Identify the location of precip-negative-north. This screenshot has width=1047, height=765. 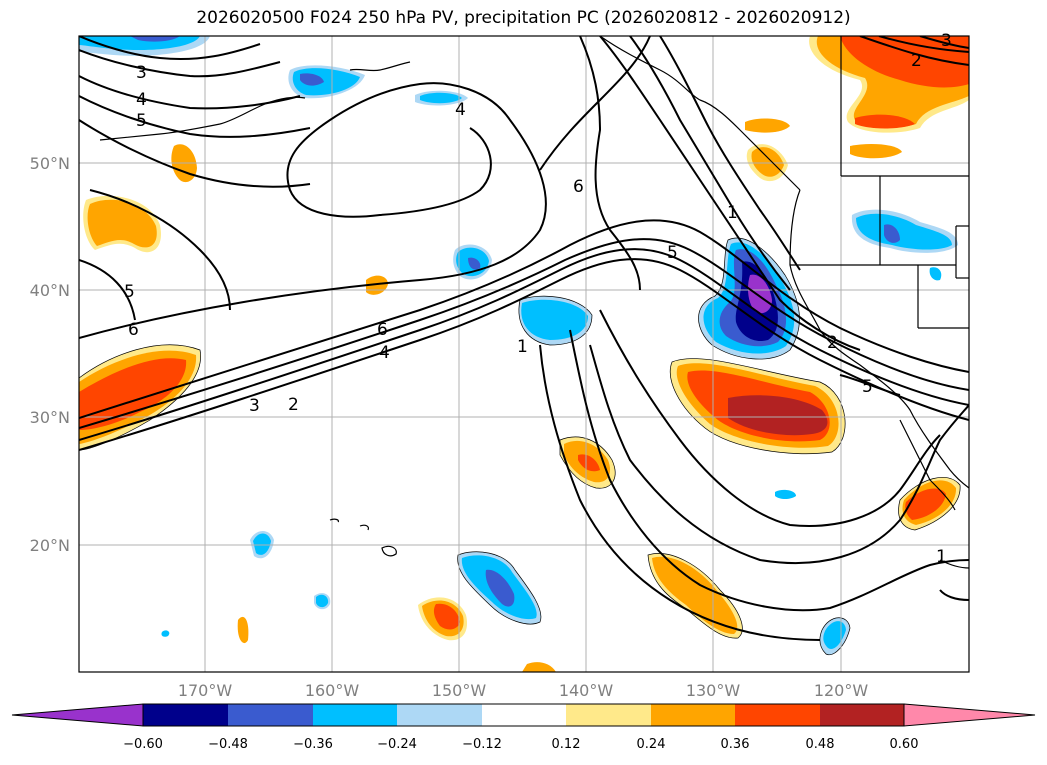
(273, 71).